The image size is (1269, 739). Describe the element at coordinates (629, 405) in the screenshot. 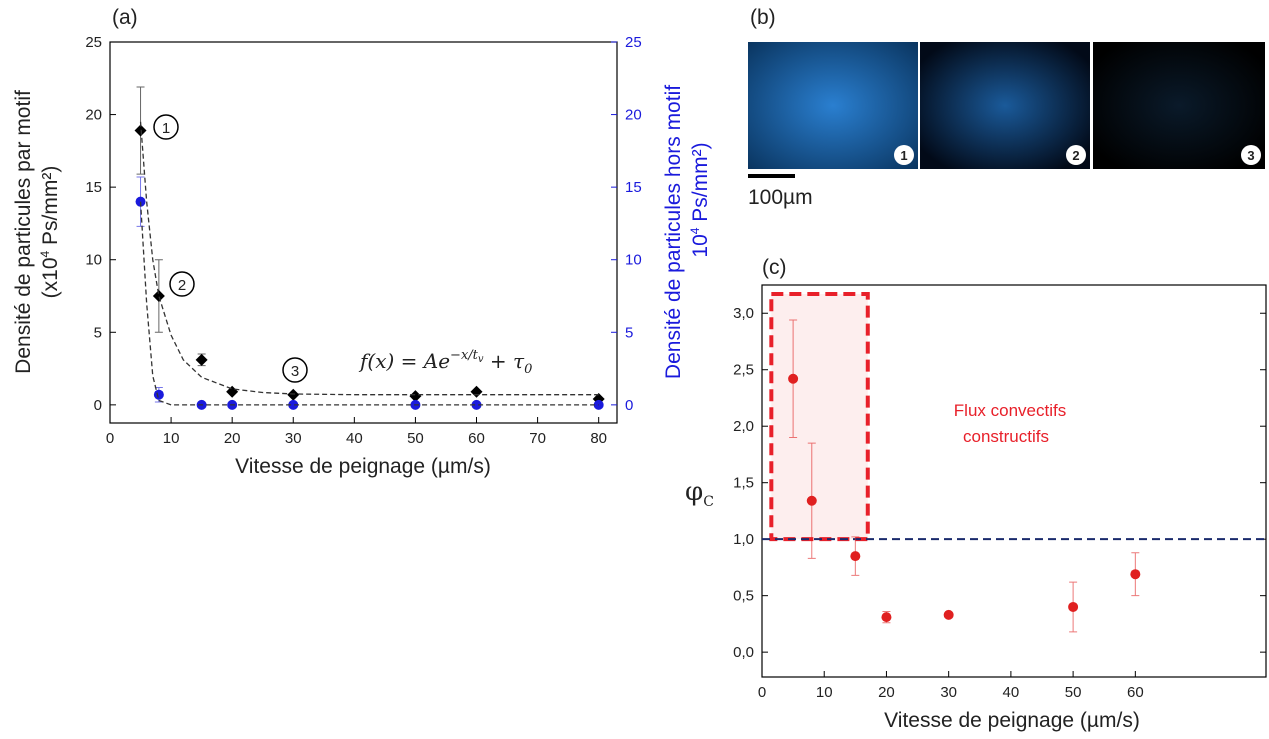

I see `y2-tick-label: 0` at that location.